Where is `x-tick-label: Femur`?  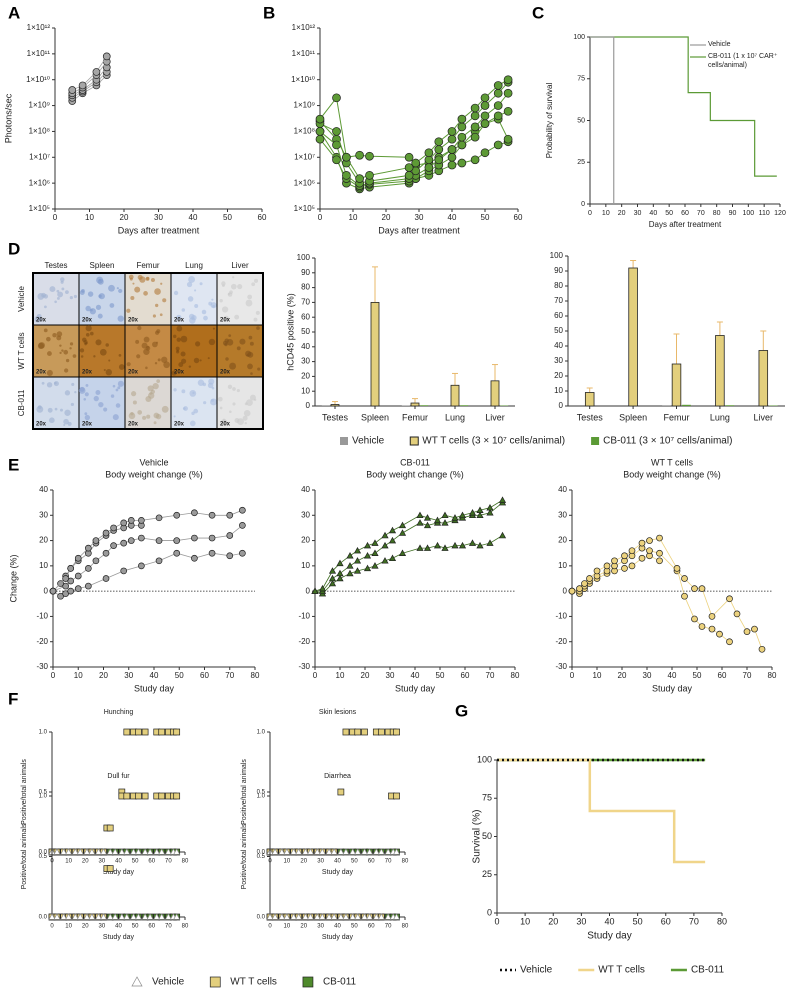
x-tick-label: Femur is located at coordinates (415, 417).